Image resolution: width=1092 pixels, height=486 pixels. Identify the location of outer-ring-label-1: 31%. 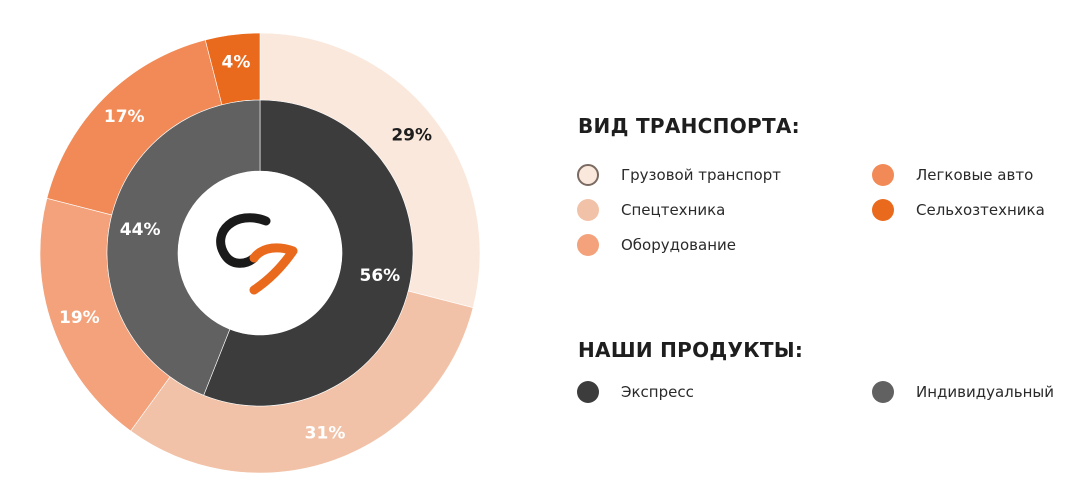
(325, 434).